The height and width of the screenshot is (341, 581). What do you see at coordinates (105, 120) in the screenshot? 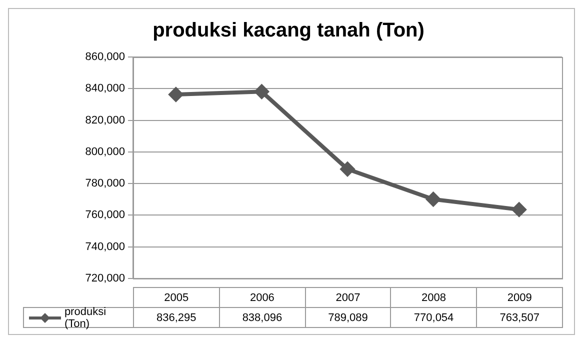
I see `y-tick-label: 820,000` at bounding box center [105, 120].